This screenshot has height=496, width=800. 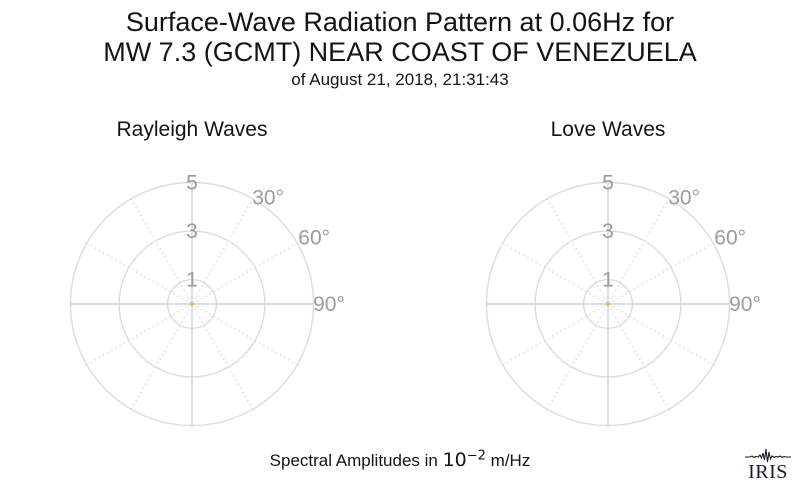 I want to click on caption-units: m/Hz, so click(x=508, y=460).